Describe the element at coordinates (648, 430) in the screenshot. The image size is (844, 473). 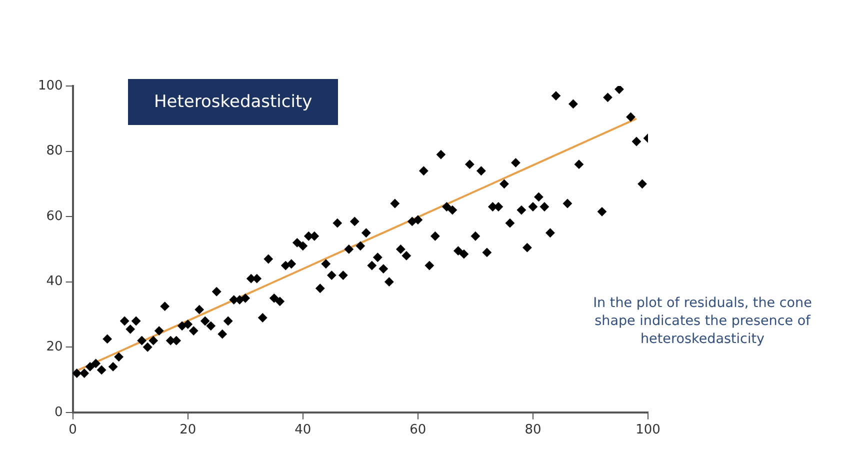
I see `x-tick-label: 100` at that location.